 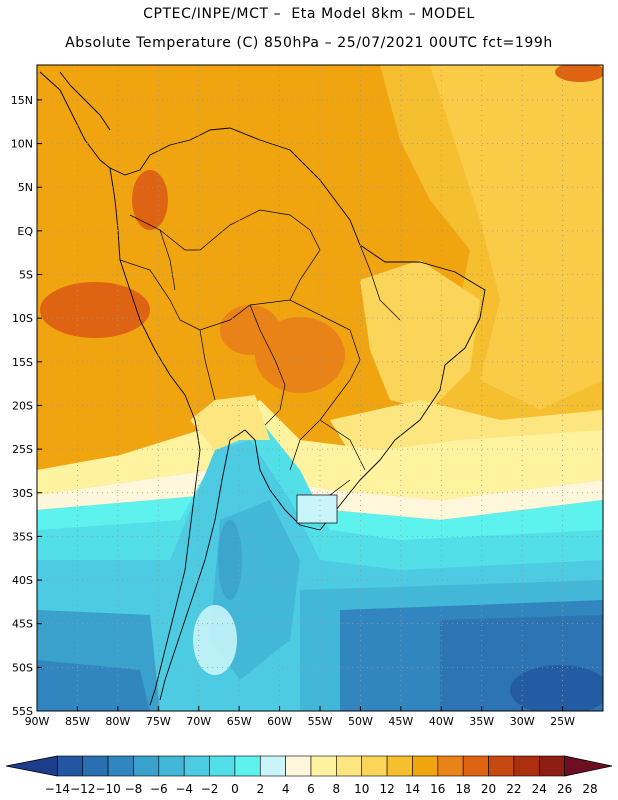 I want to click on latitude-label: 5S, so click(x=26, y=275).